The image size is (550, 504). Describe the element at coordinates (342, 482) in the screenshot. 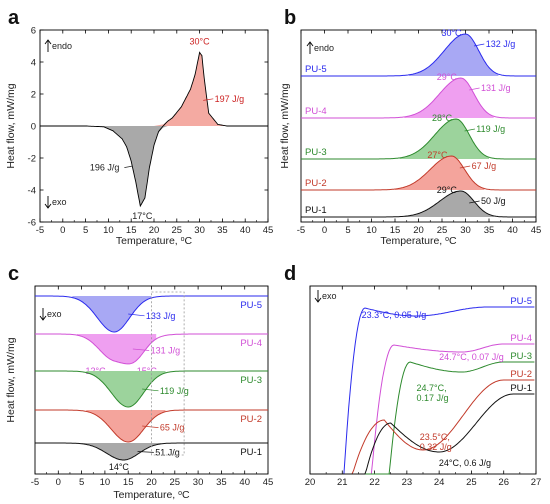

I see `x-tick-label: 21` at that location.